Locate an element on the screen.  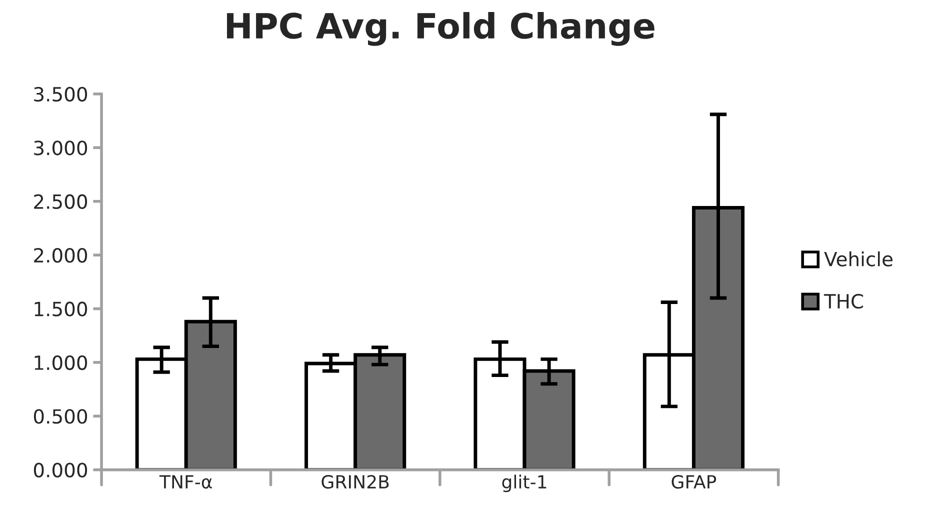
y-tick-label: 0.000 is located at coordinates (61, 470).